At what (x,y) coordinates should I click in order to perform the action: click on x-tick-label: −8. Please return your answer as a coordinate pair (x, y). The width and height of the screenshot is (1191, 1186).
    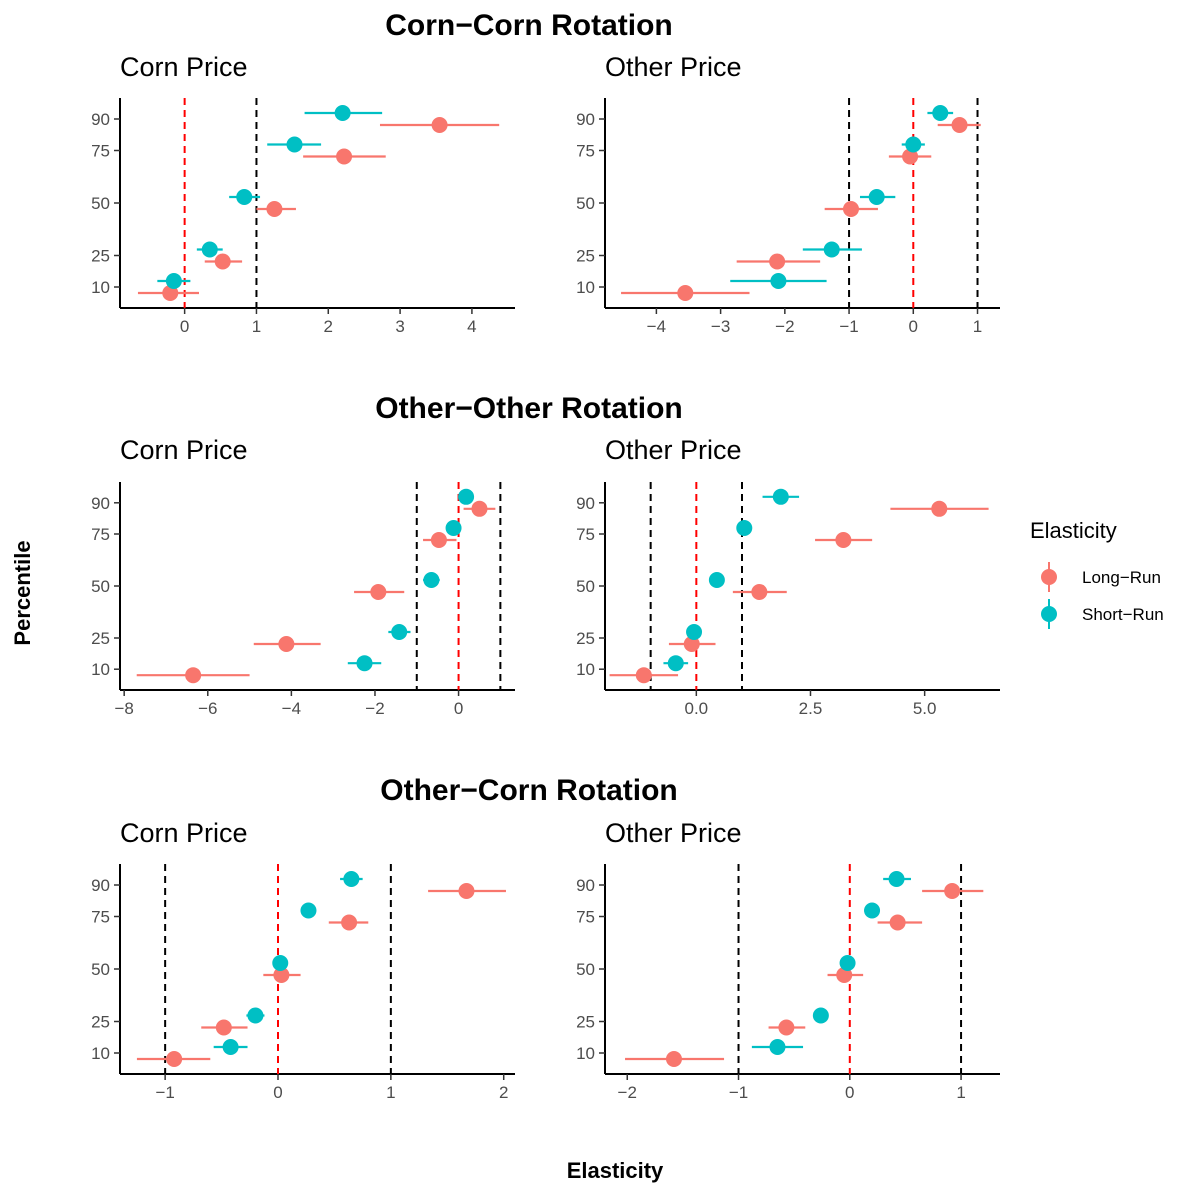
    Looking at the image, I should click on (123, 708).